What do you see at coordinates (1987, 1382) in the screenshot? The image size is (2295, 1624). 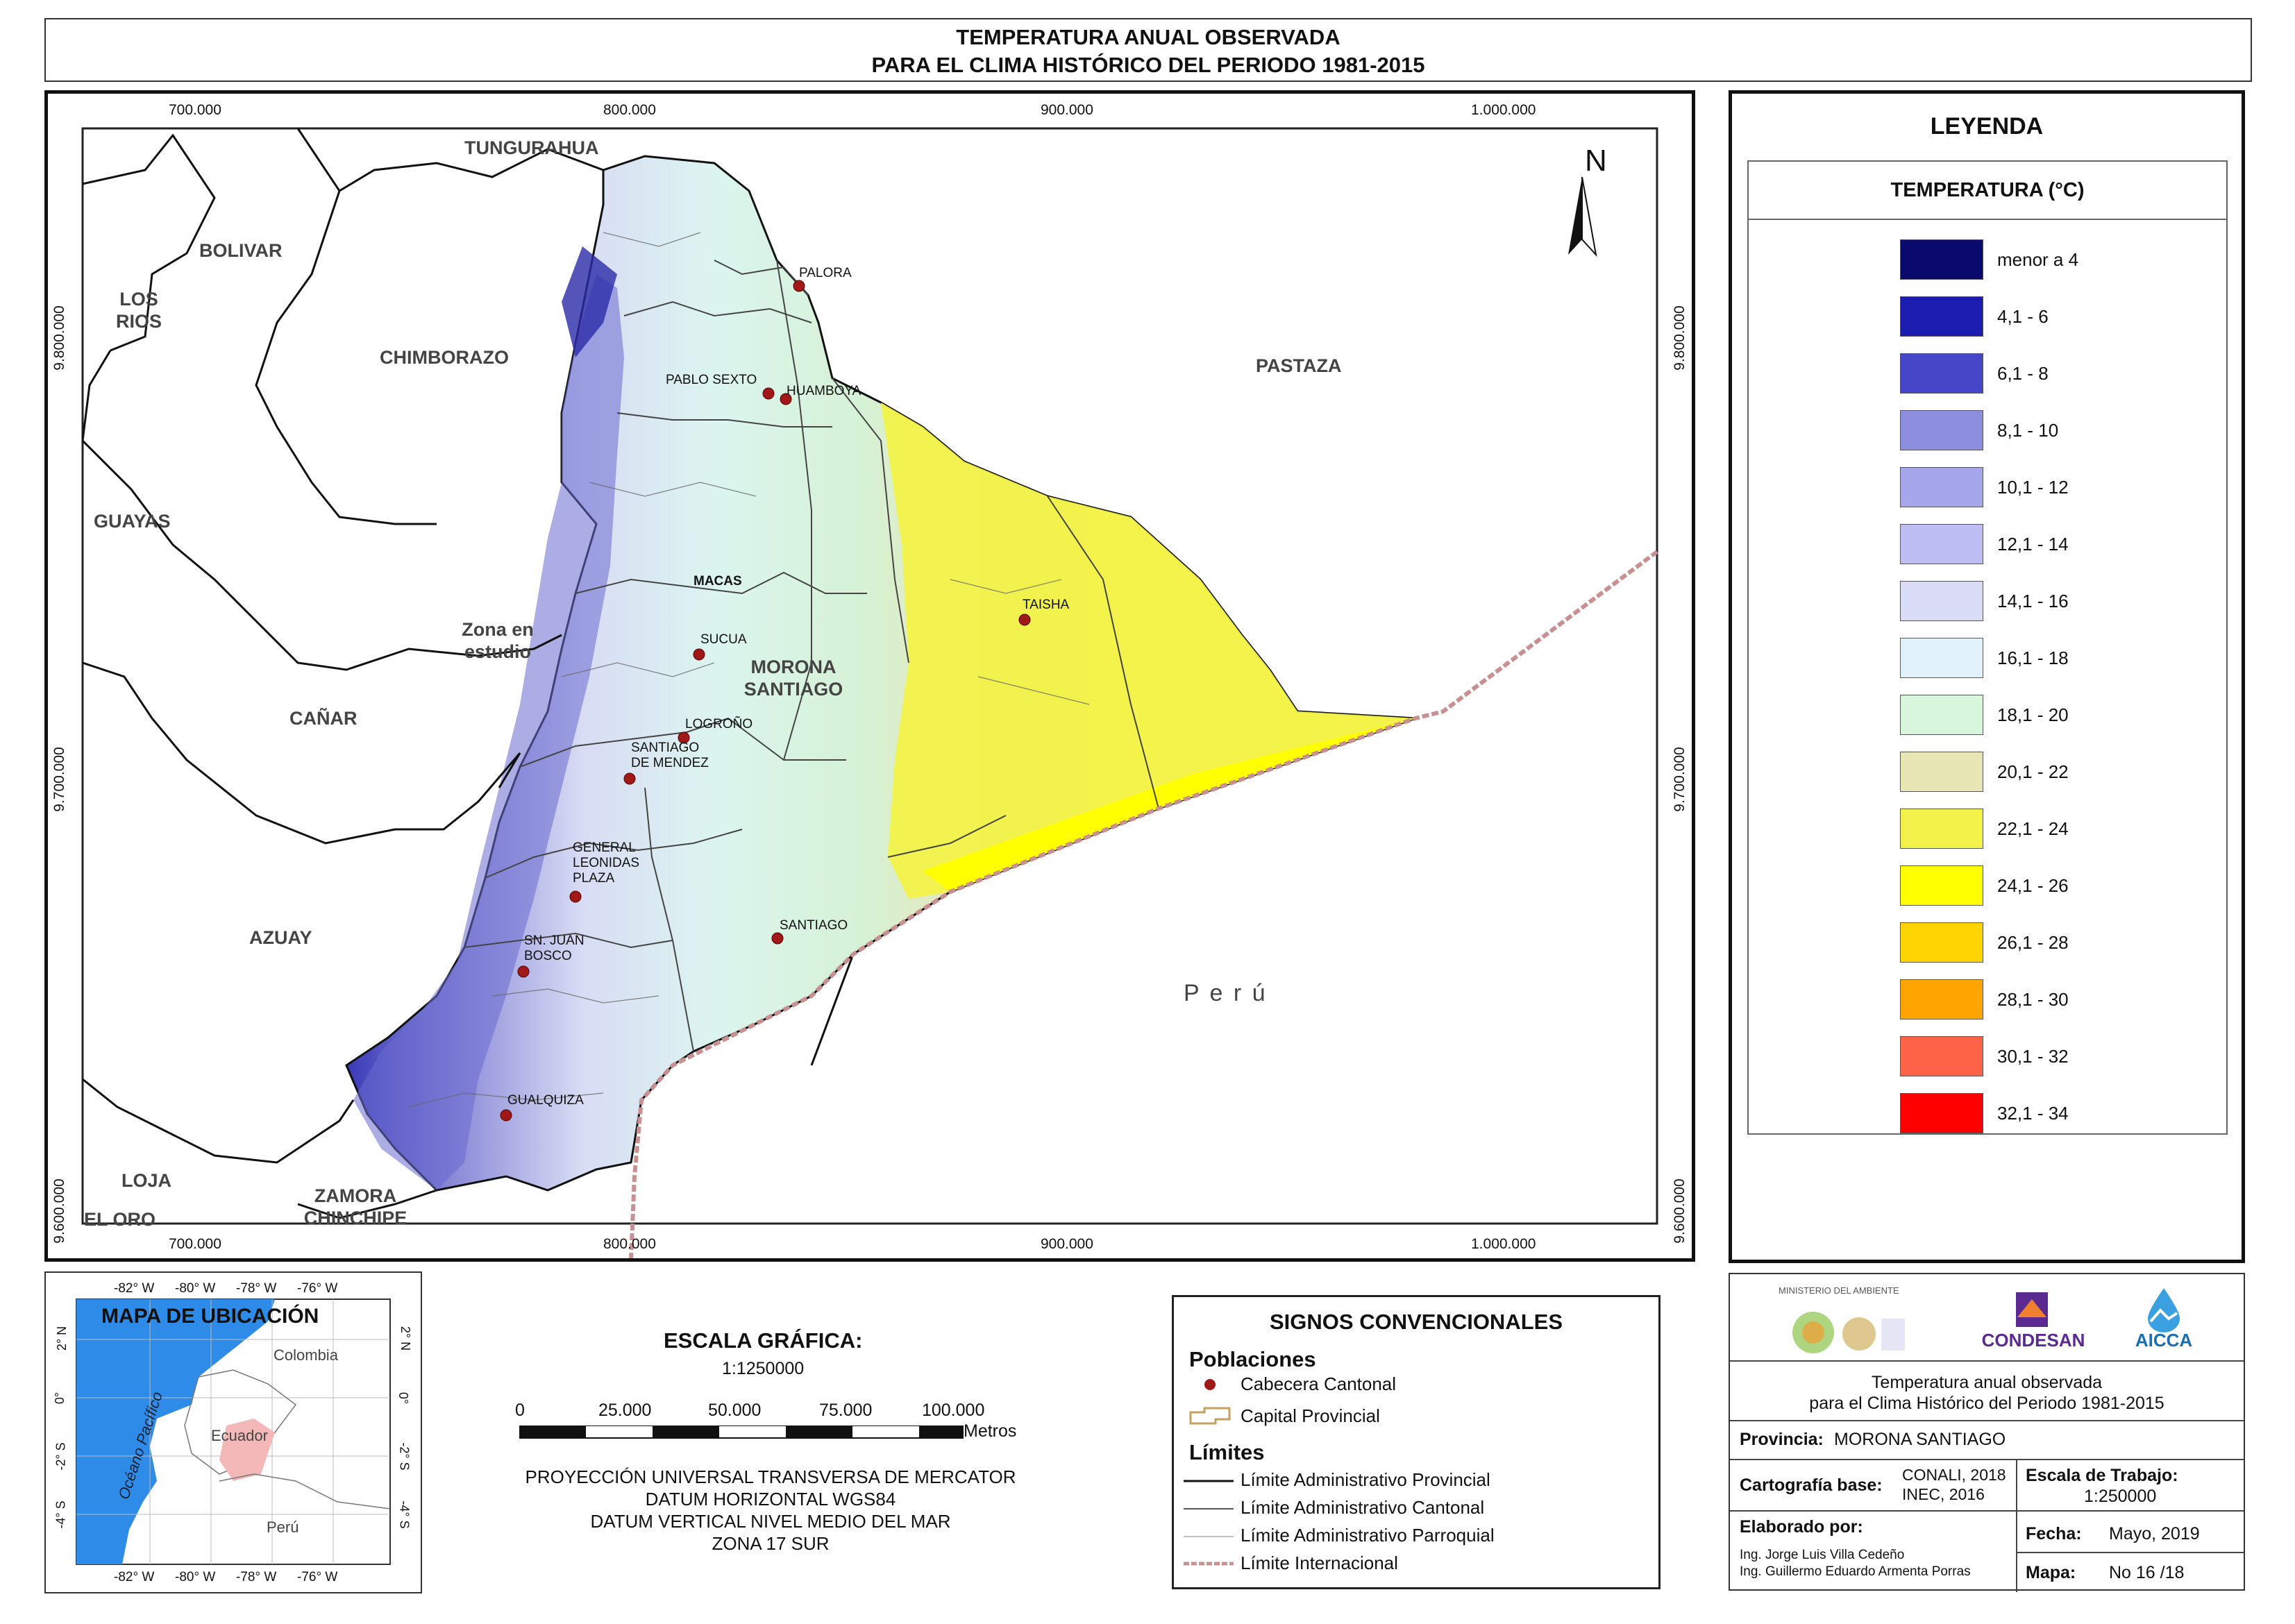 I see `info-description-1: Temperatura anual observada` at bounding box center [1987, 1382].